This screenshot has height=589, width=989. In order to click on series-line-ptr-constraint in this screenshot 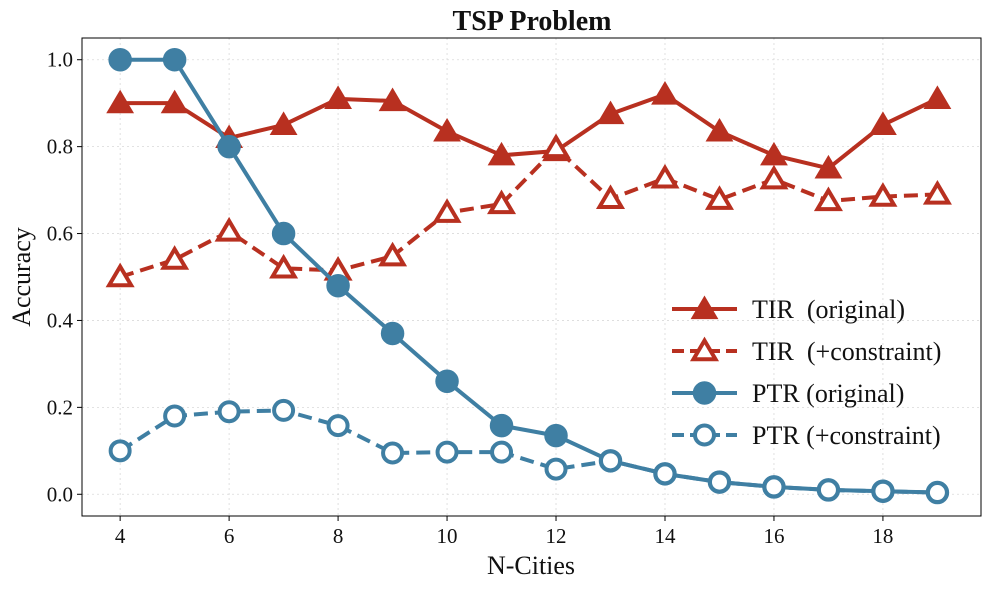, I will do `click(528, 451)`.